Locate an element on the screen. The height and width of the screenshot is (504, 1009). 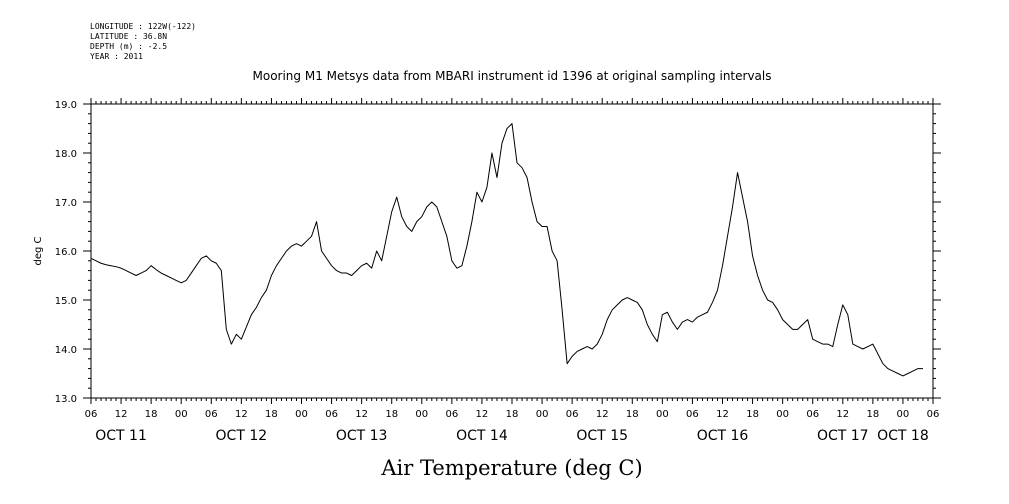
y-tick-label: 14.0 is located at coordinates (66, 350).